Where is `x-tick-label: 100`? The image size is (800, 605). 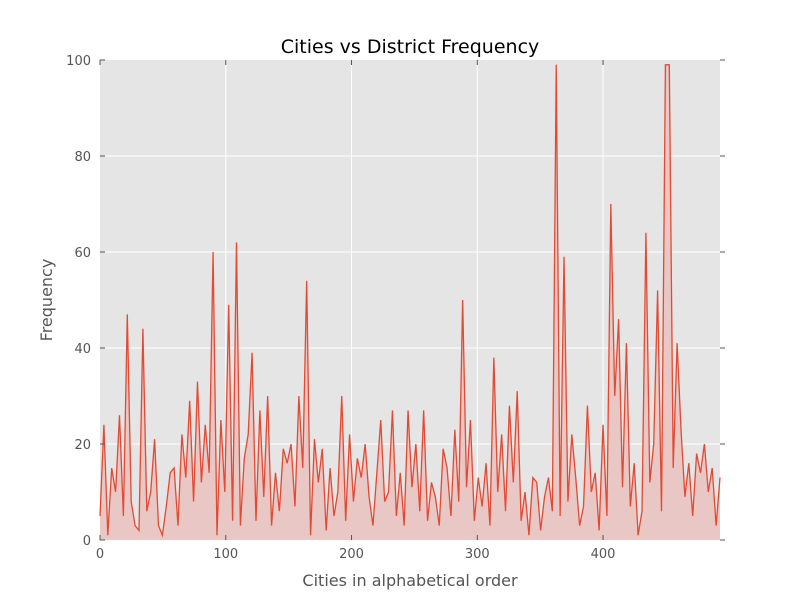 x-tick-label: 100 is located at coordinates (225, 554).